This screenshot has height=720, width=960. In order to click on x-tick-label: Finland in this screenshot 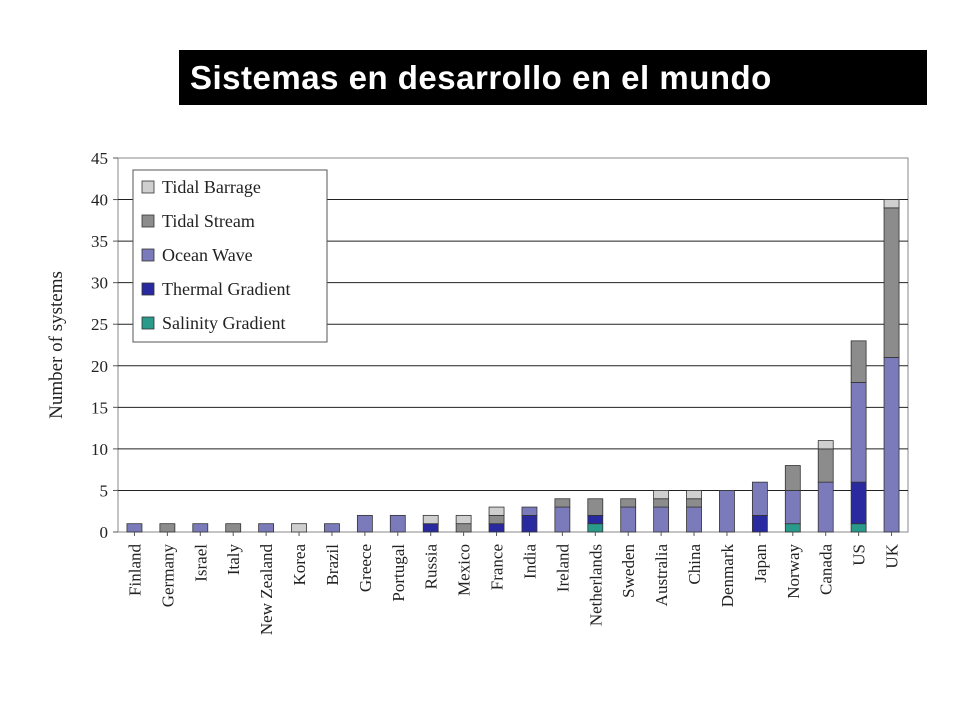, I will do `click(134, 570)`.